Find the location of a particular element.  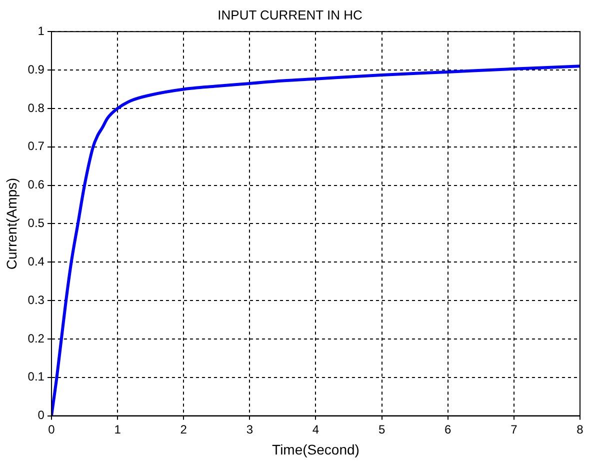

x-tick-label: 3 is located at coordinates (250, 429).